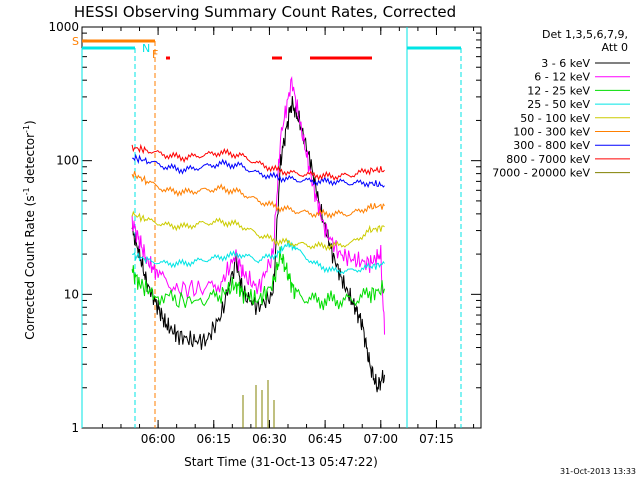 Image resolution: width=640 pixels, height=480 pixels. What do you see at coordinates (562, 77) in the screenshot?
I see `legend-entry-label: 6 - 12 keV` at bounding box center [562, 77].